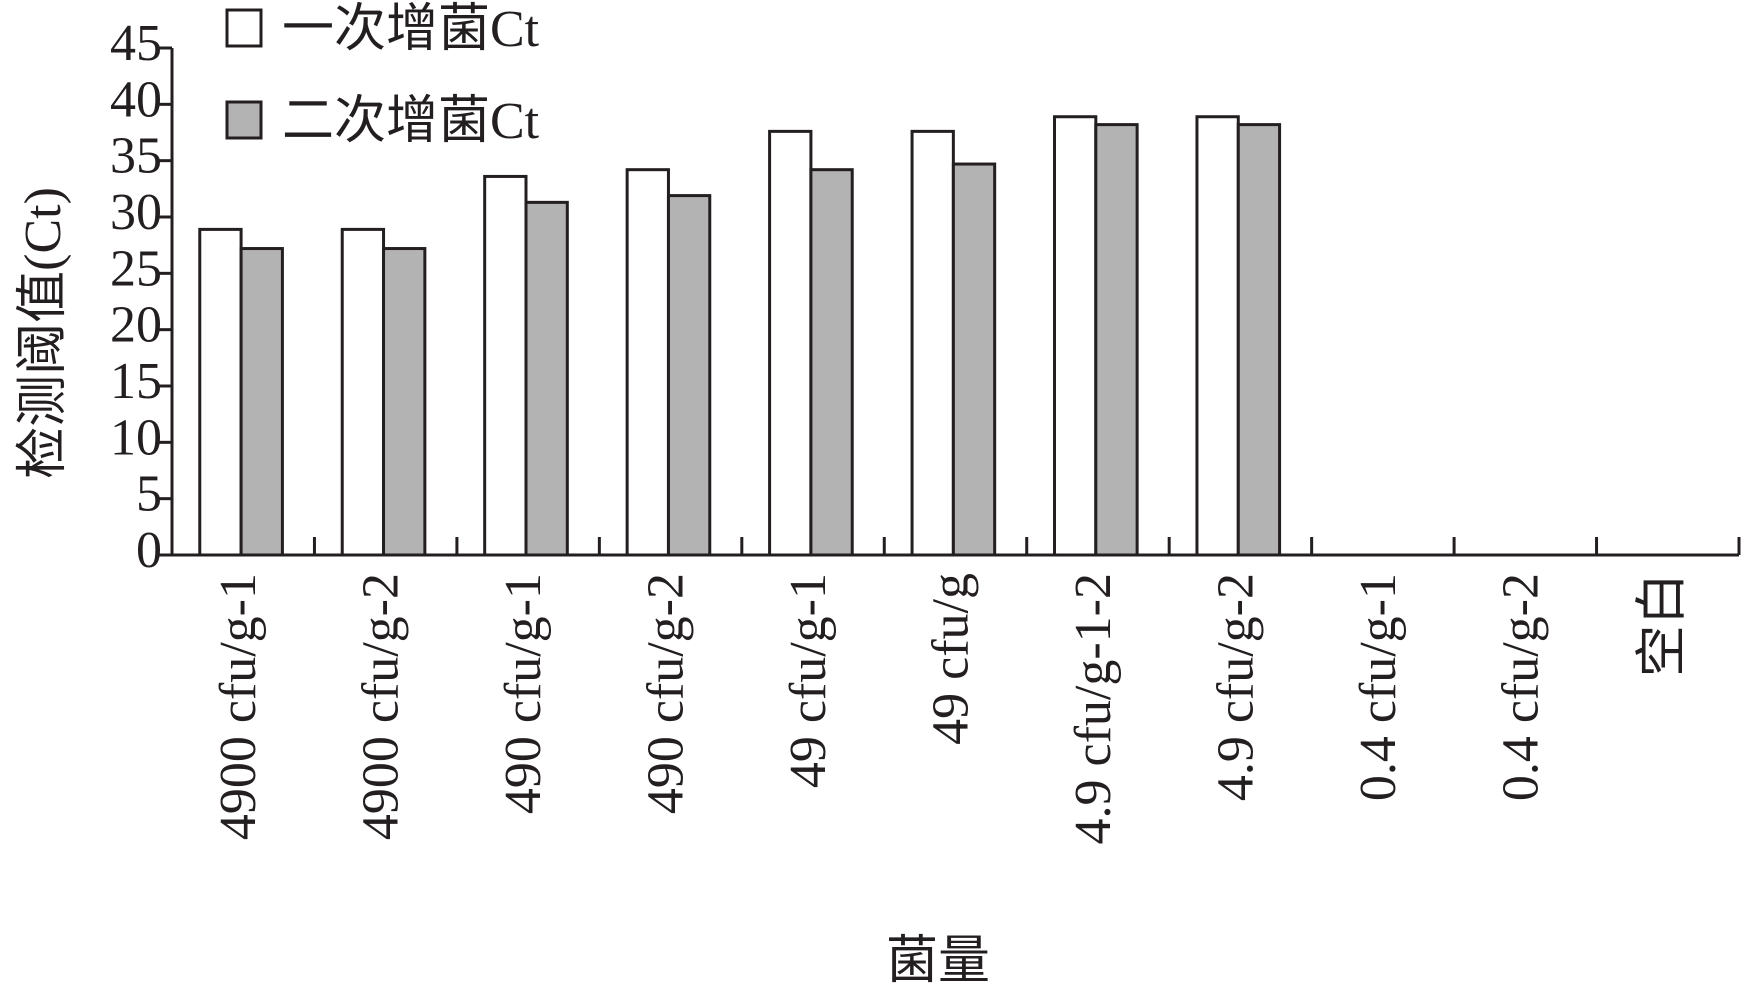 This screenshot has height=998, width=1742. I want to click on x-tick-label: 0.4 cfu/g-2, so click(1520, 687).